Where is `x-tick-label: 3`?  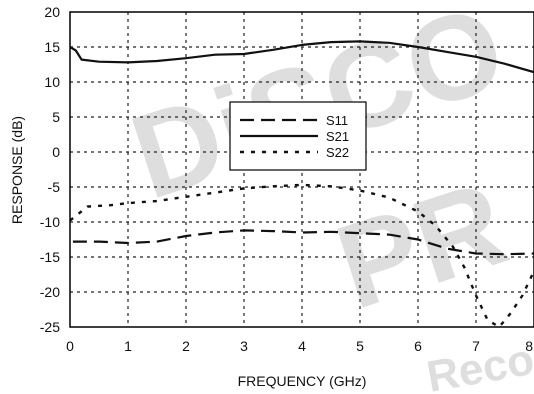 x-tick-label: 3 is located at coordinates (244, 346).